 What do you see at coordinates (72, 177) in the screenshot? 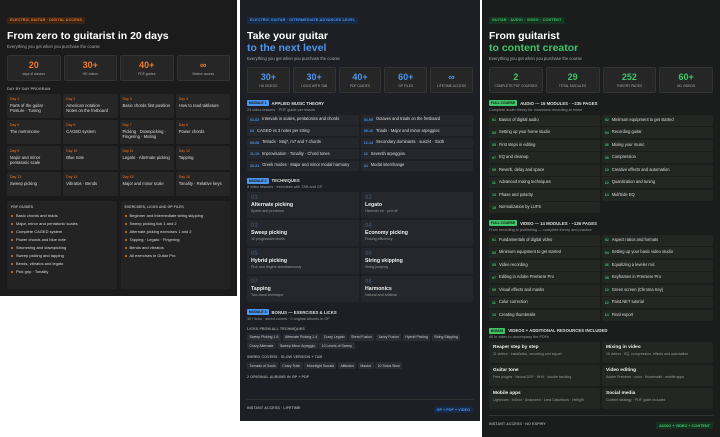
I see `day-number: Day 14` at bounding box center [72, 177].